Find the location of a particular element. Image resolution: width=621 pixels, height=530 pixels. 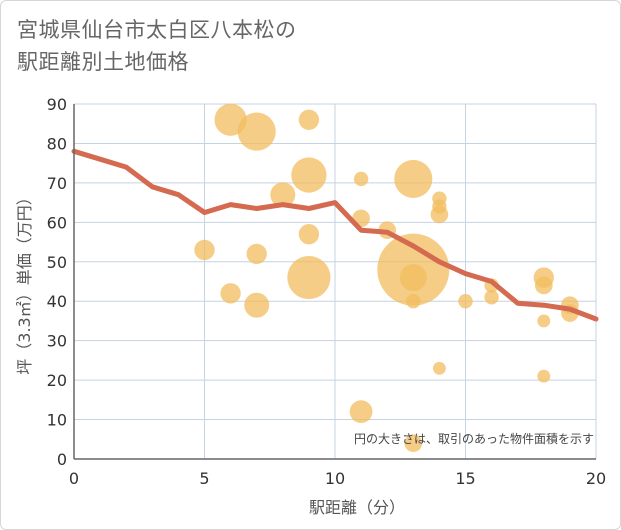

x-tick-label: 5 is located at coordinates (204, 478).